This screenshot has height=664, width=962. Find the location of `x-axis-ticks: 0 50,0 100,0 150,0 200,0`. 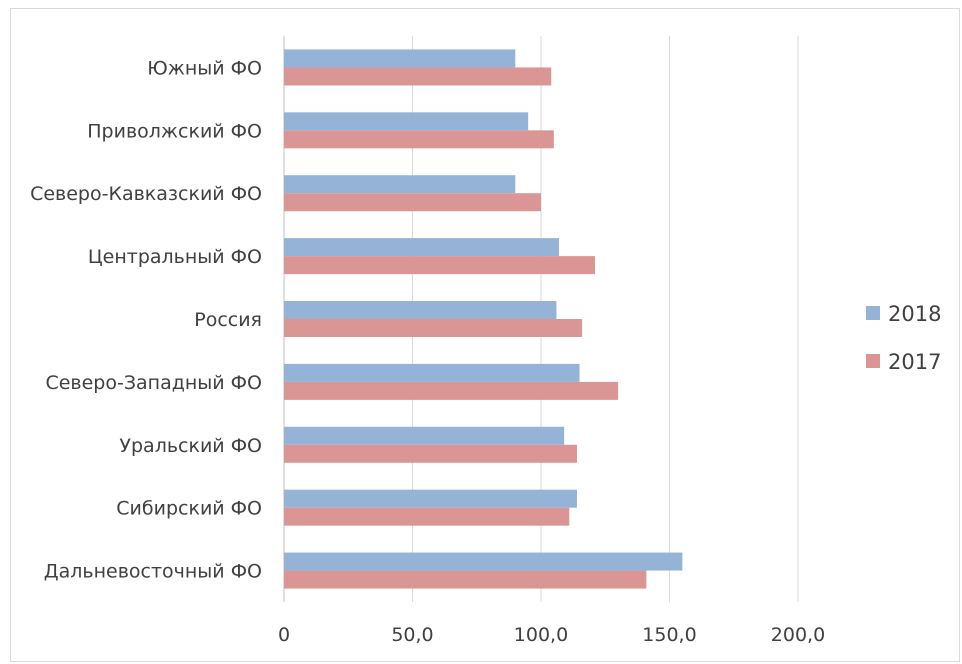

x-axis-ticks: 0 50,0 100,0 150,0 200,0 is located at coordinates (551, 635).